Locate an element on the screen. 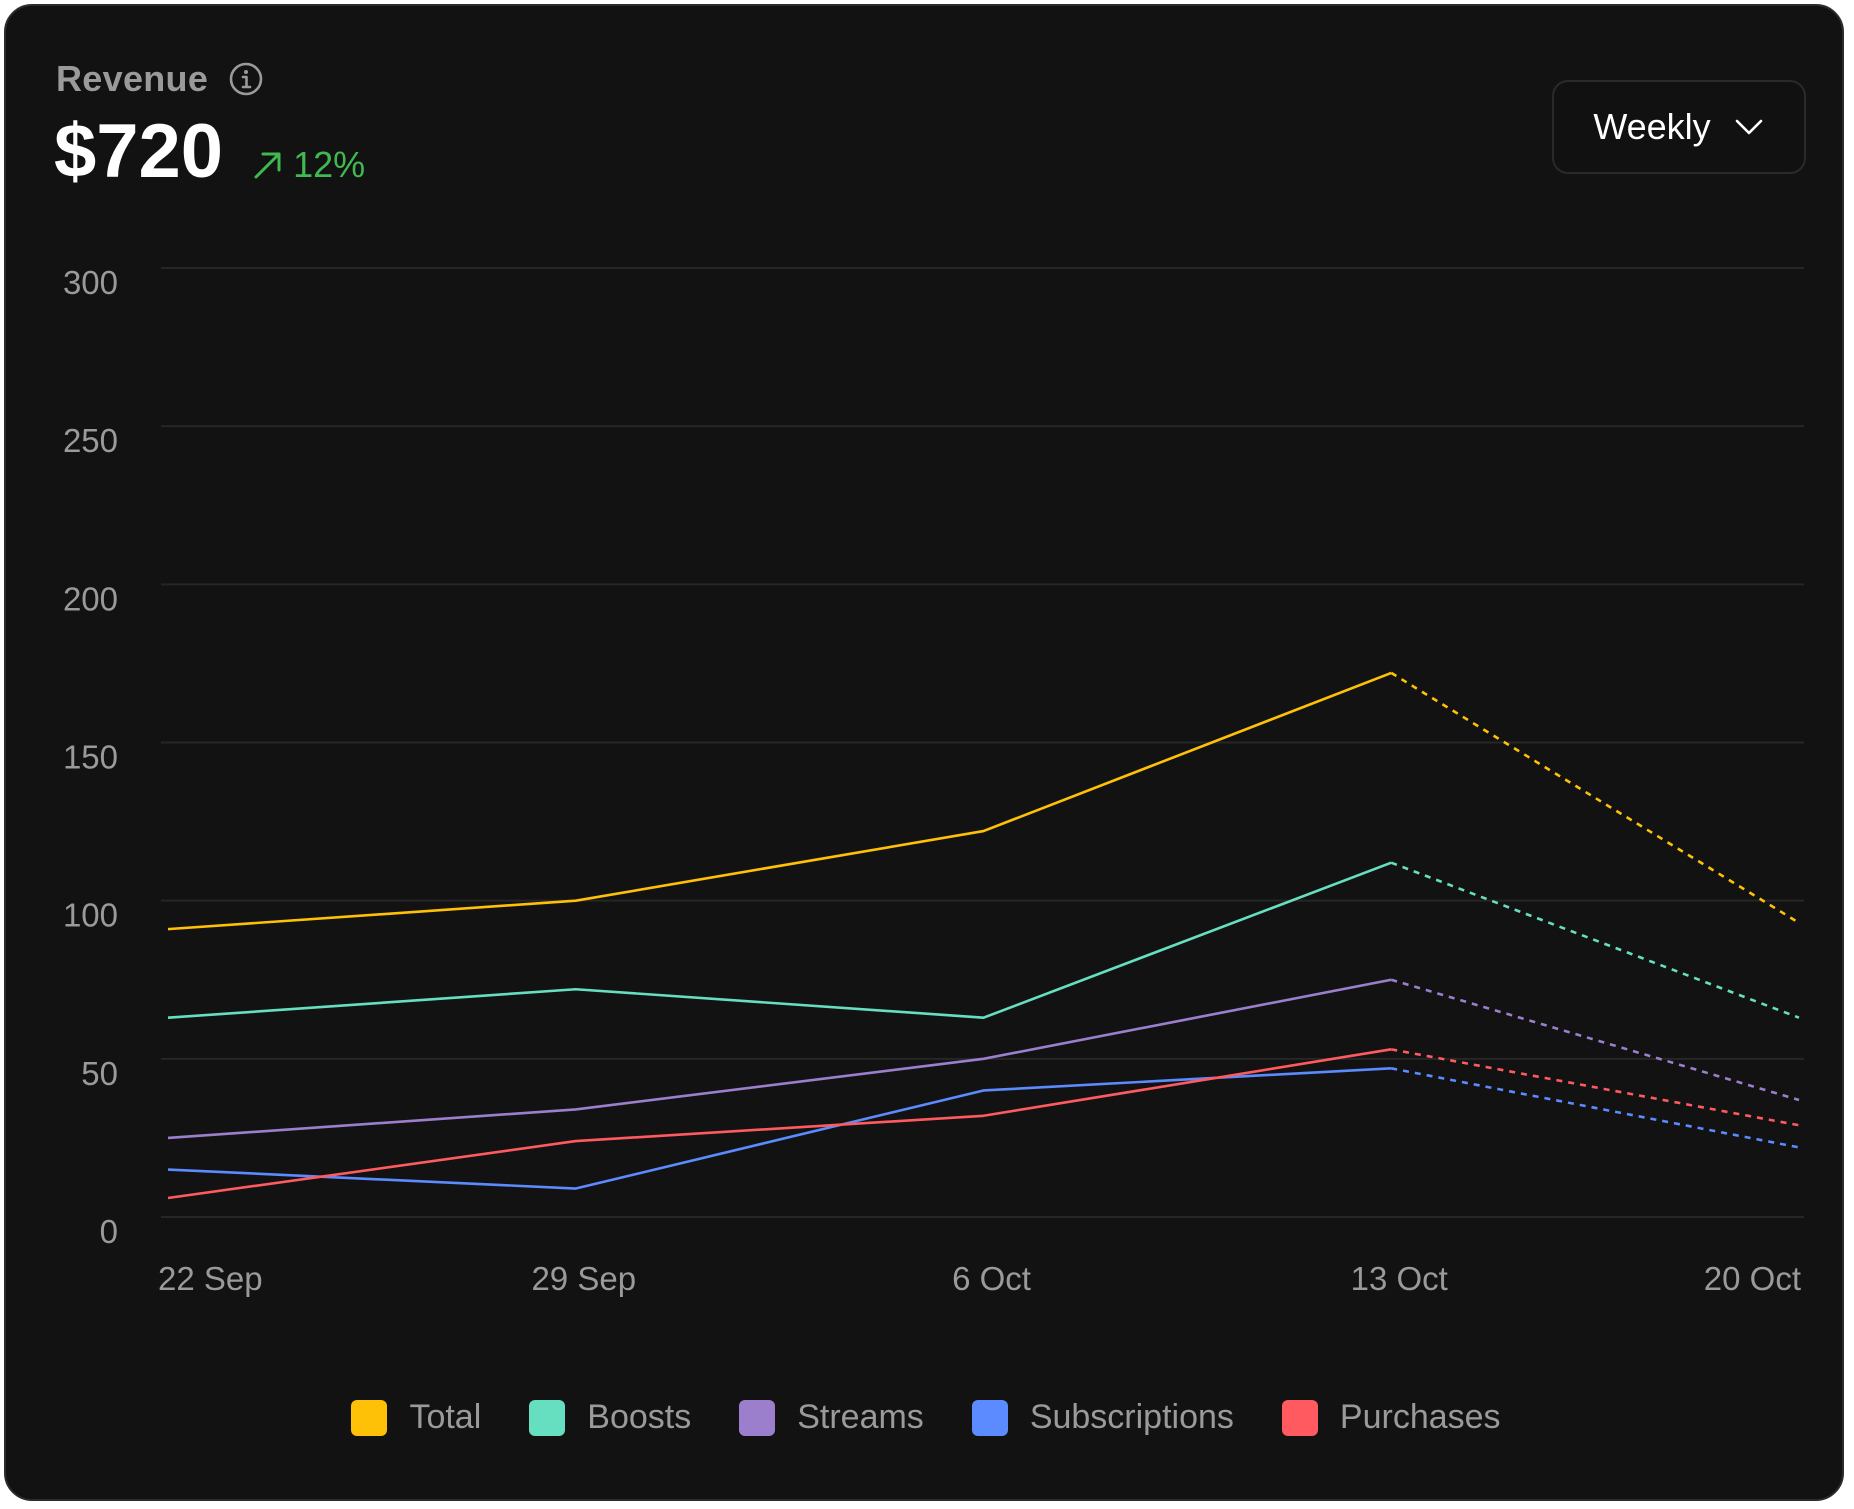 This screenshot has width=1854, height=1509. legend-label: Streams is located at coordinates (860, 1417).